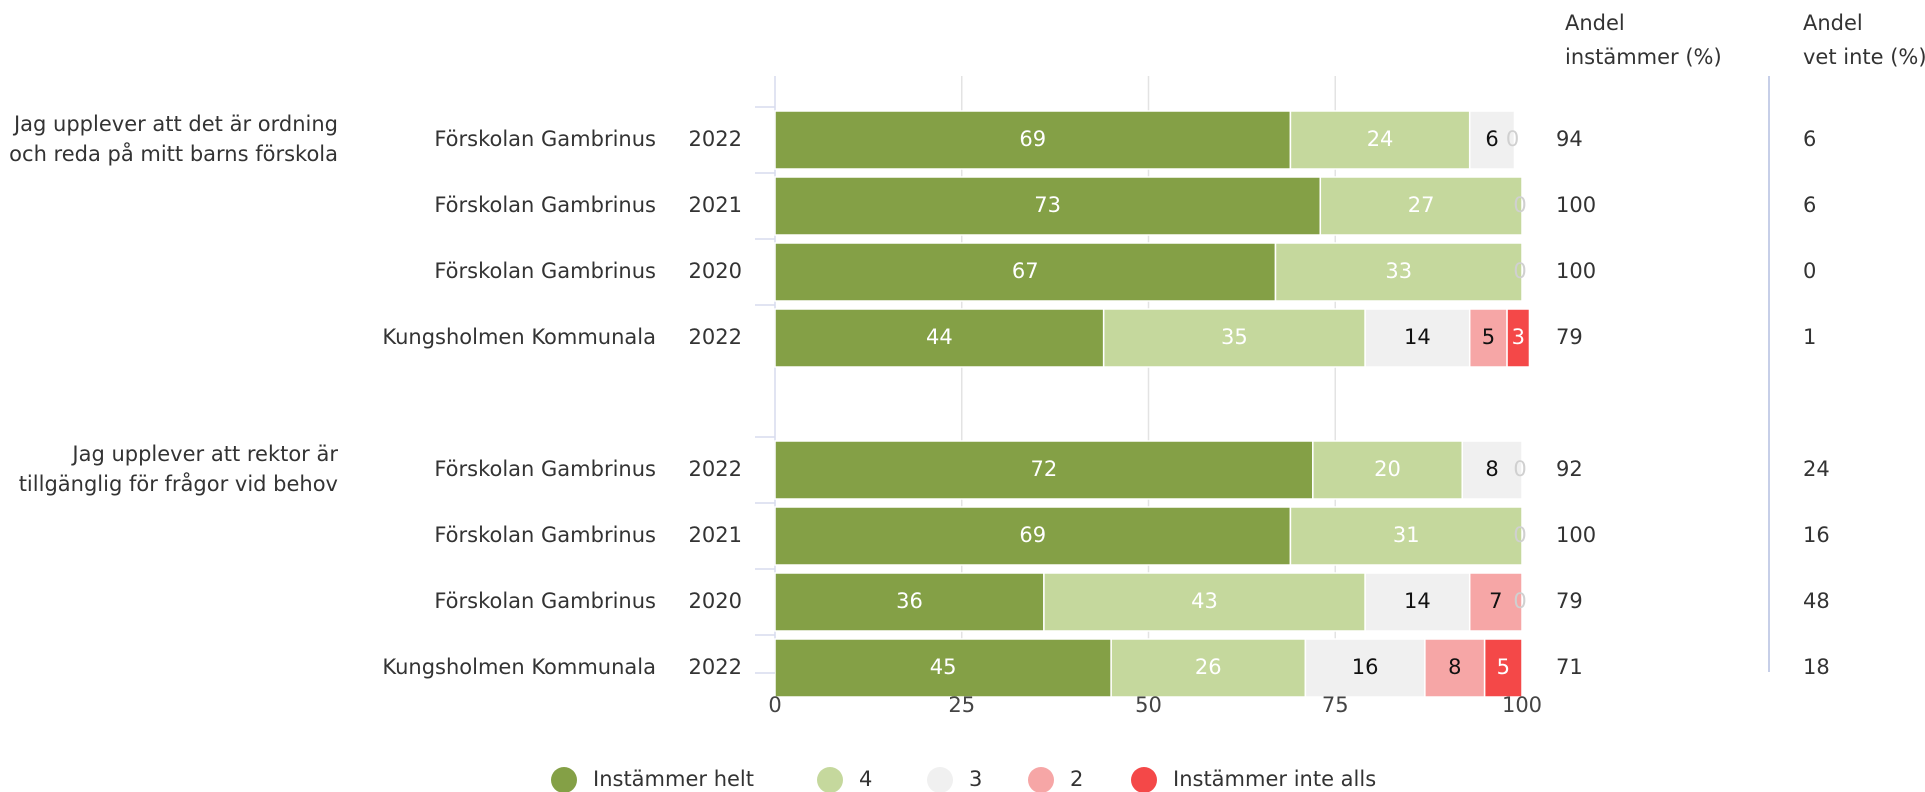 The height and width of the screenshot is (792, 1925). Describe the element at coordinates (1380, 139) in the screenshot. I see `bar-value-label: 24` at that location.